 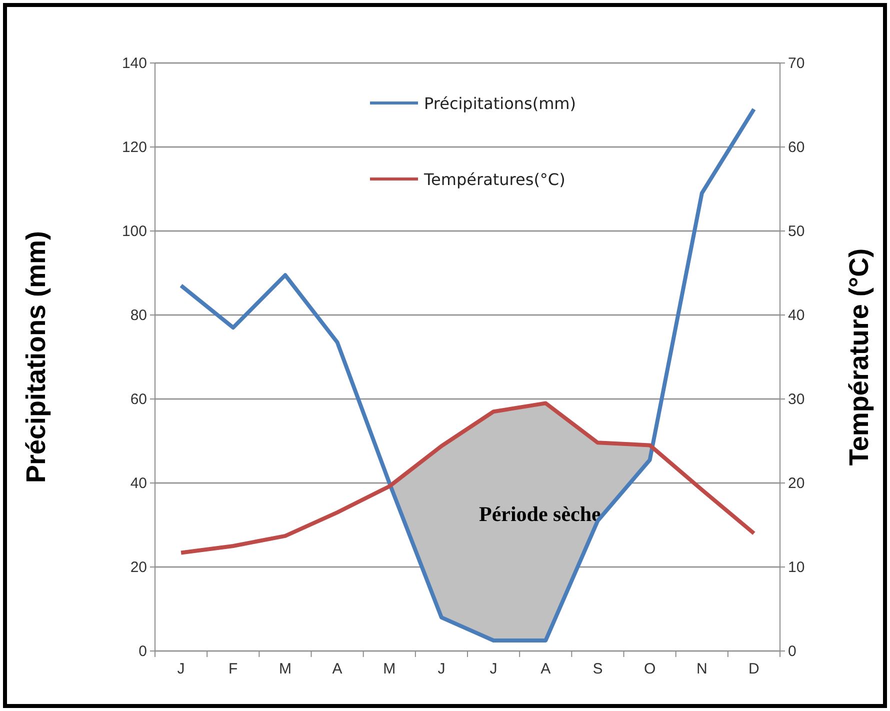 I want to click on x-tick-label: O, so click(x=650, y=669).